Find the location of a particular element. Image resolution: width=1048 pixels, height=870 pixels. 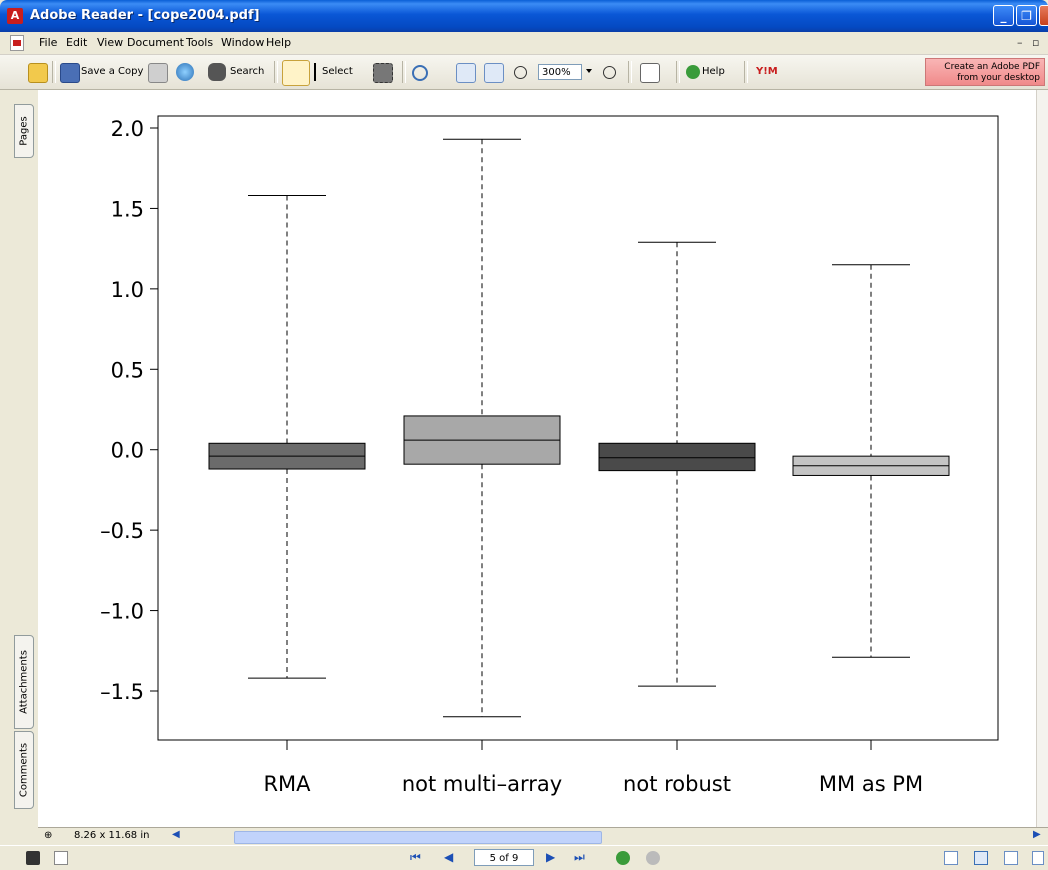

scroll-left-icon: ◀ is located at coordinates (176, 834).